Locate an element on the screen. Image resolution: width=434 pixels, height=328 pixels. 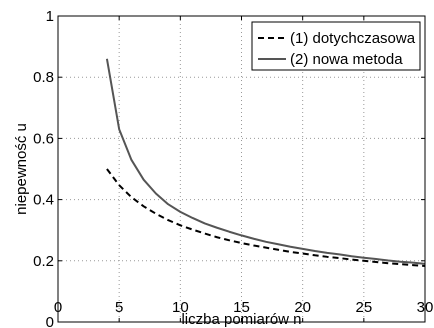
x-tick-label: 20 is located at coordinates (302, 307).